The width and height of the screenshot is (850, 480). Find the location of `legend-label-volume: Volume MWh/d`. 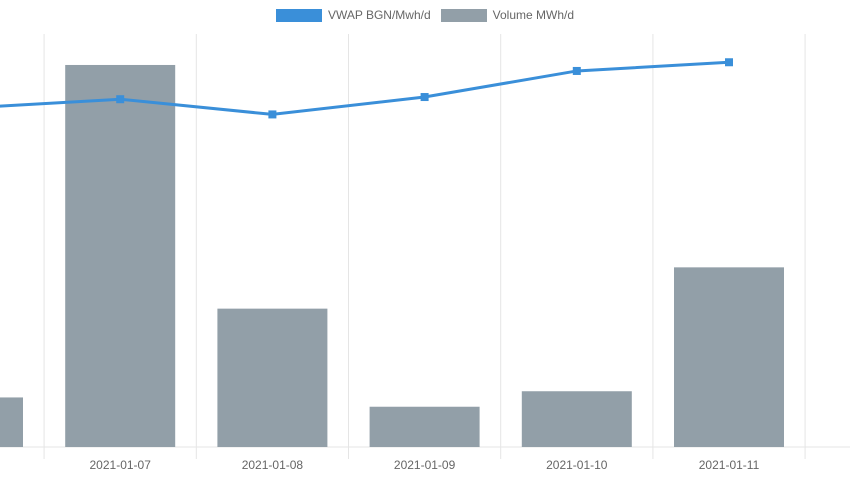

legend-label-volume: Volume MWh/d is located at coordinates (533, 15).